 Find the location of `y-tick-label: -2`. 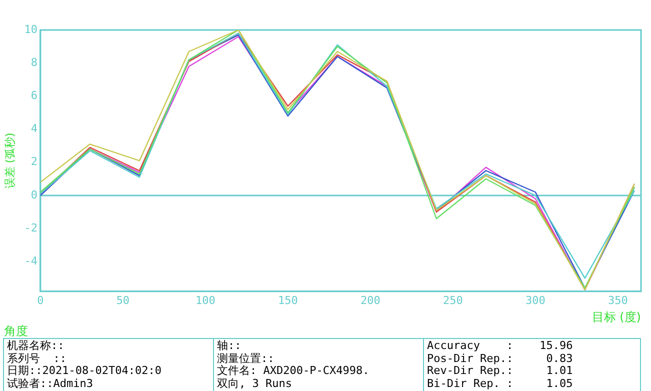

y-tick-label: -2 is located at coordinates (31, 227).